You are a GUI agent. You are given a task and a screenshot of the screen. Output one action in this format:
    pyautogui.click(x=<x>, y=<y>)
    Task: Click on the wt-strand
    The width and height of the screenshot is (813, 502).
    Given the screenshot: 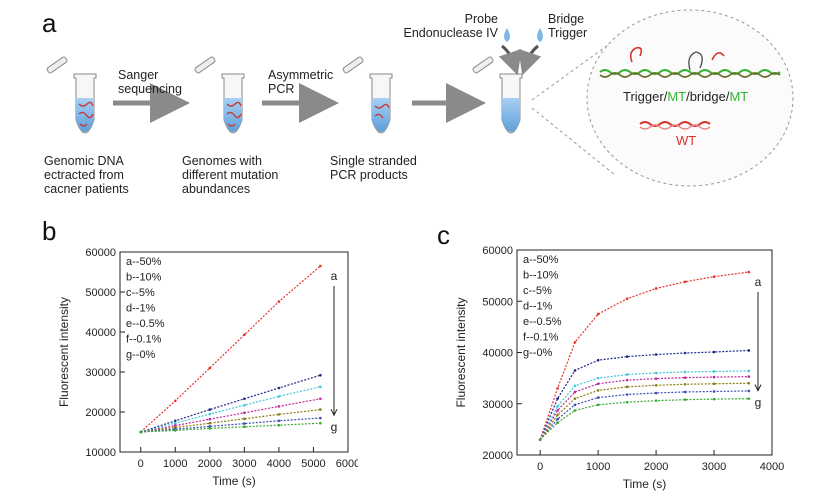 What is the action you would take?
    pyautogui.click(x=675, y=125)
    